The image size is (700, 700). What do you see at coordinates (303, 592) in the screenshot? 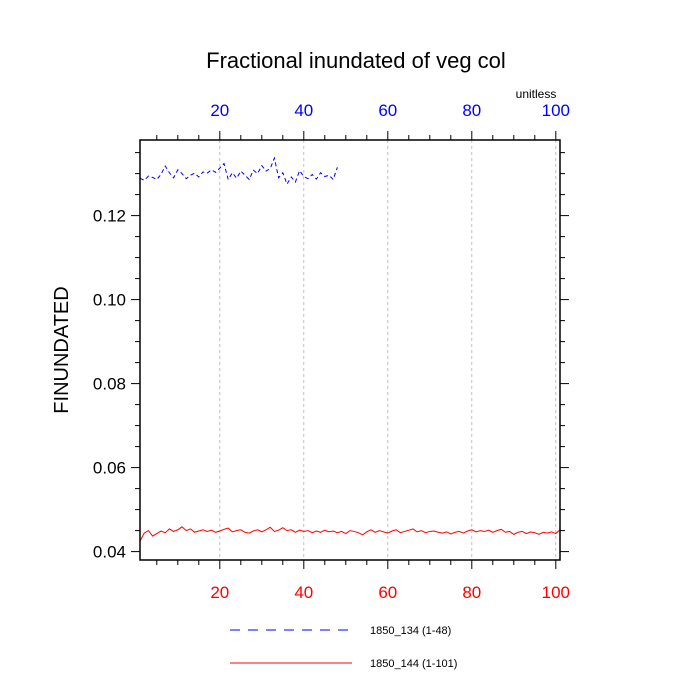
I see `x-tick-label-bottom-1: 40` at bounding box center [303, 592].